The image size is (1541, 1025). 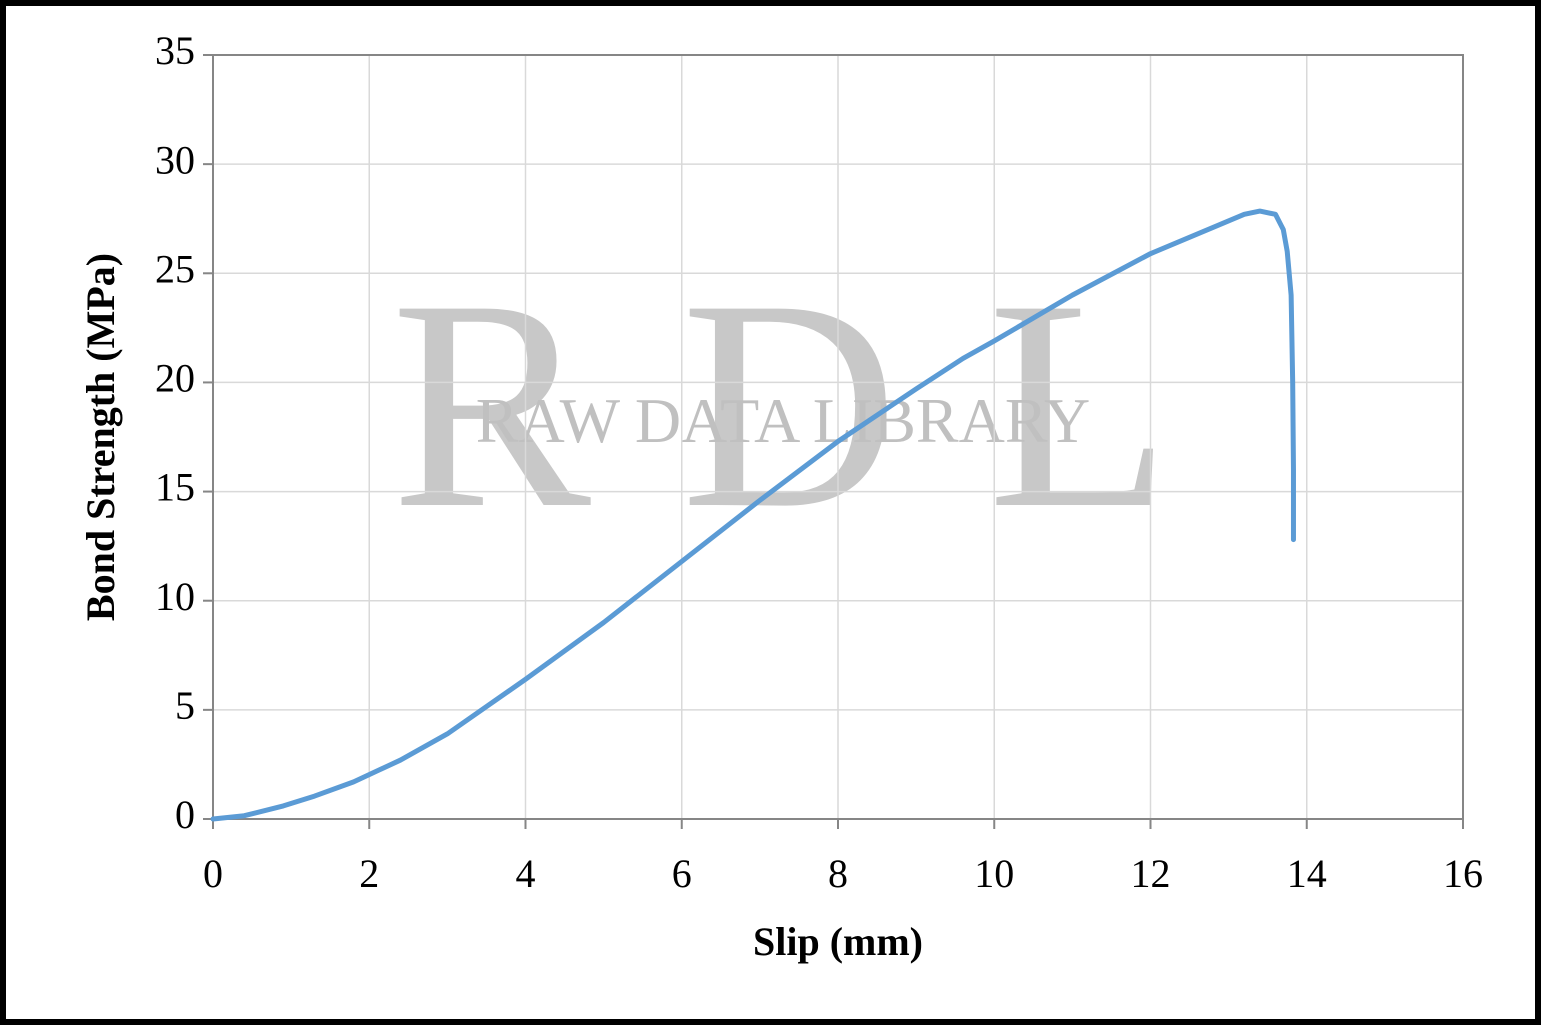 What do you see at coordinates (838, 873) in the screenshot?
I see `x-tick-label: 8` at bounding box center [838, 873].